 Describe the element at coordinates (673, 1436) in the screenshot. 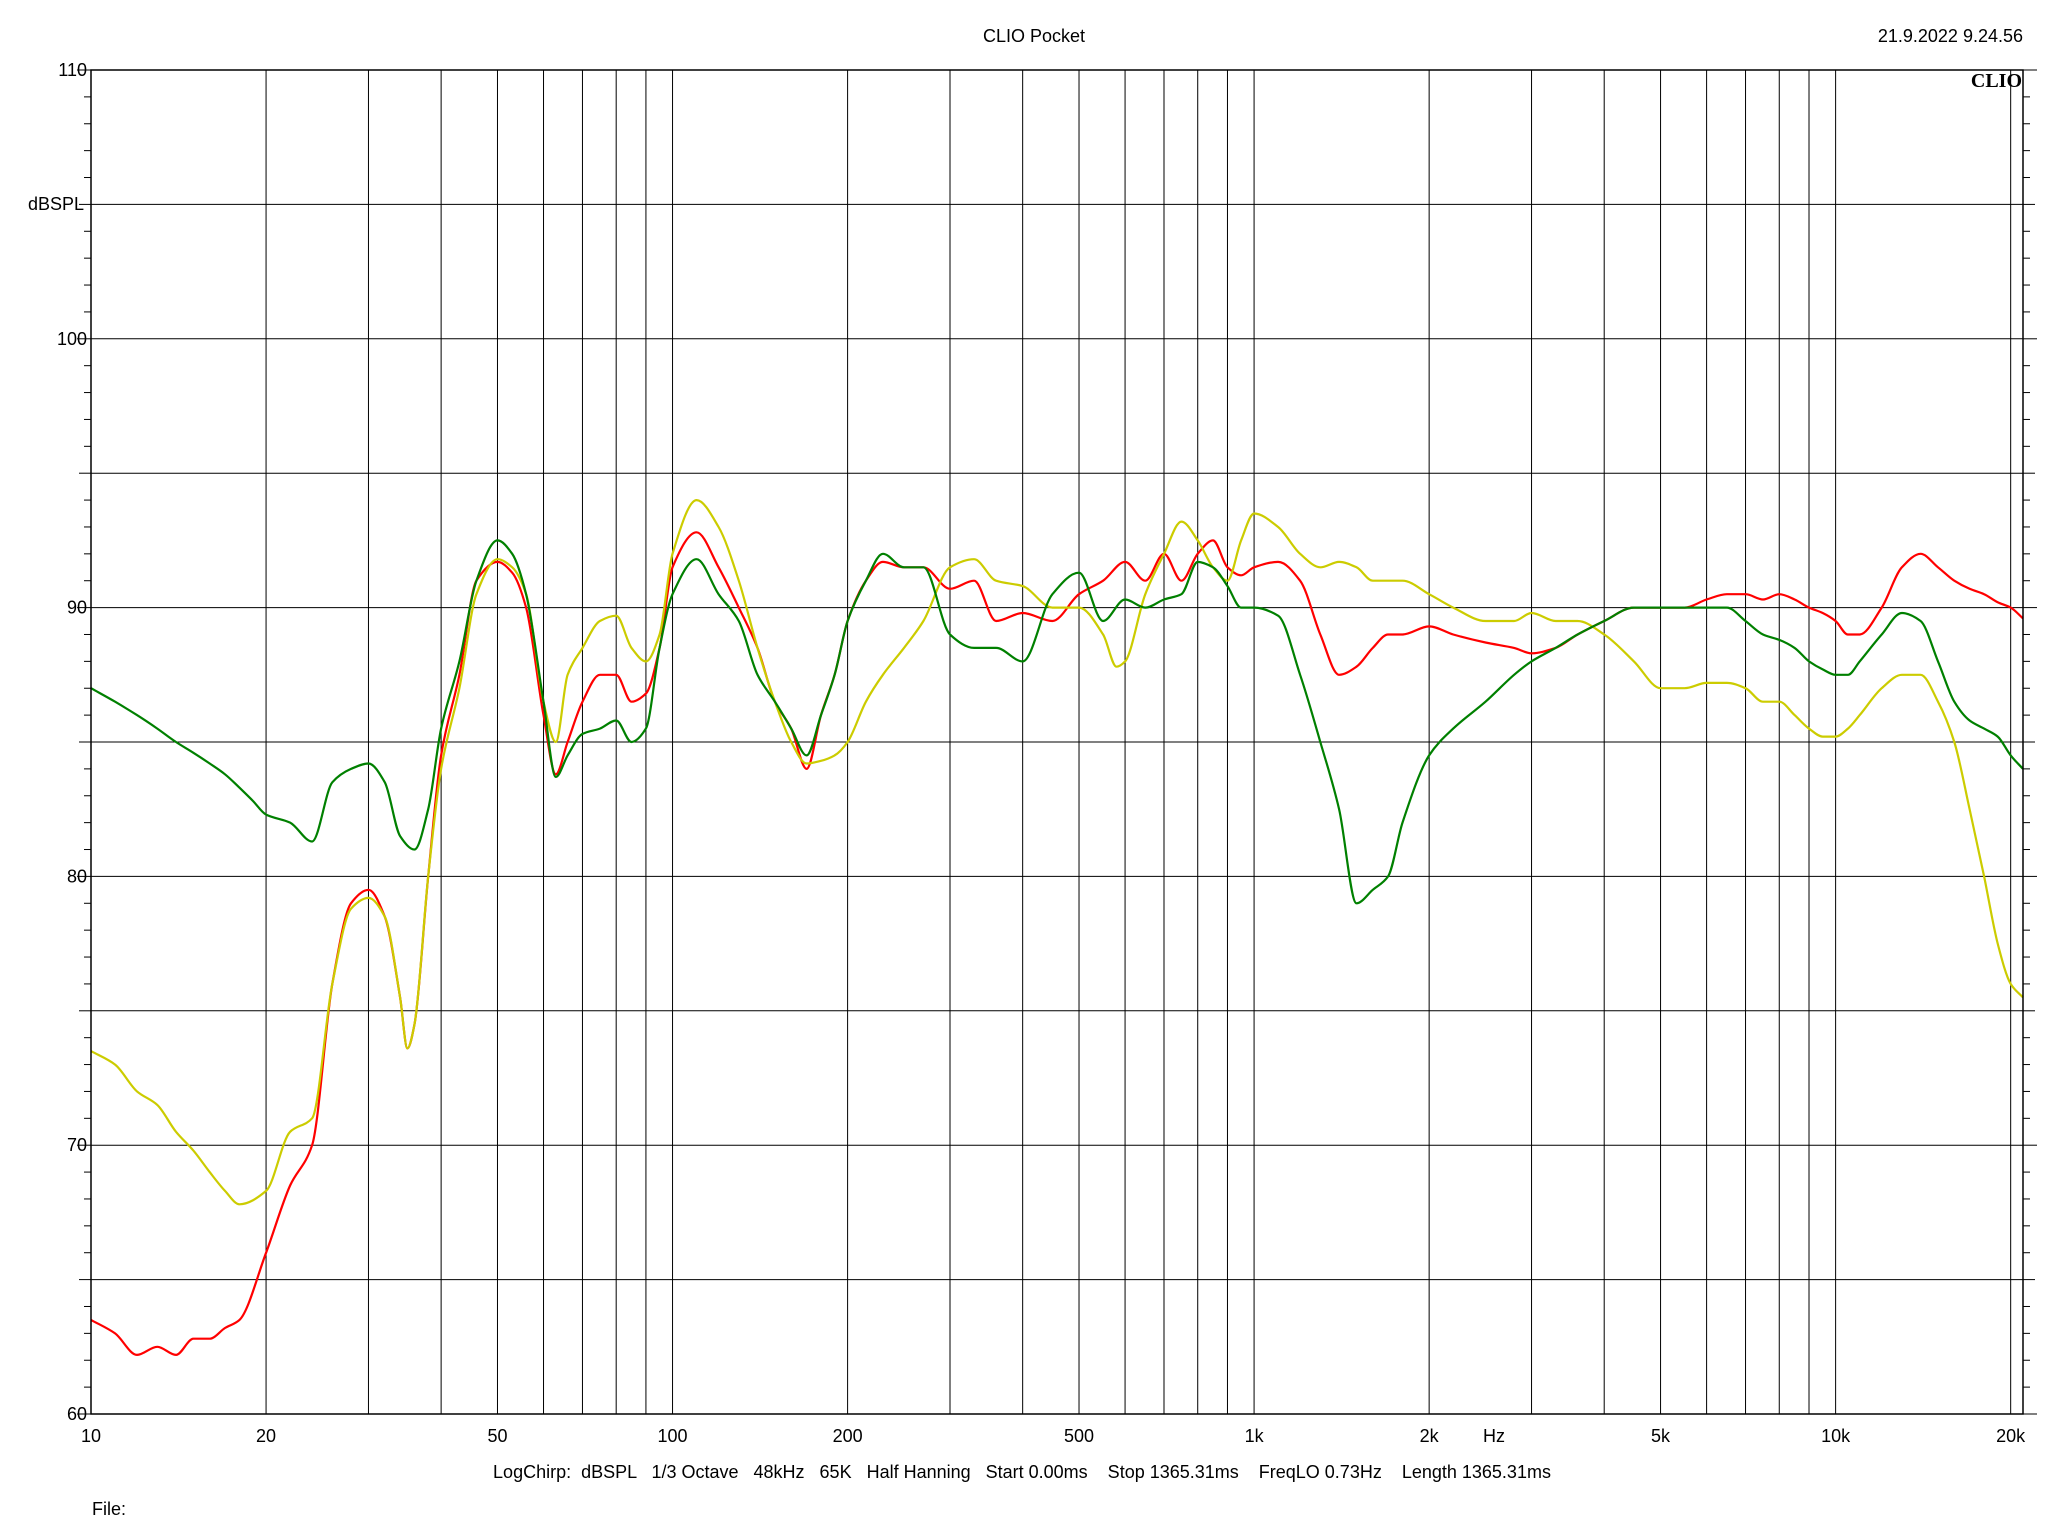

I see `x-tick-label: 100` at that location.